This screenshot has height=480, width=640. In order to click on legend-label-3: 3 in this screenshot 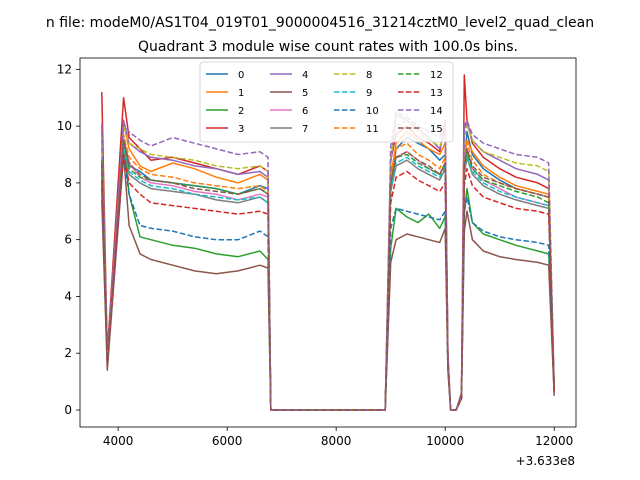, I will do `click(241, 129)`.